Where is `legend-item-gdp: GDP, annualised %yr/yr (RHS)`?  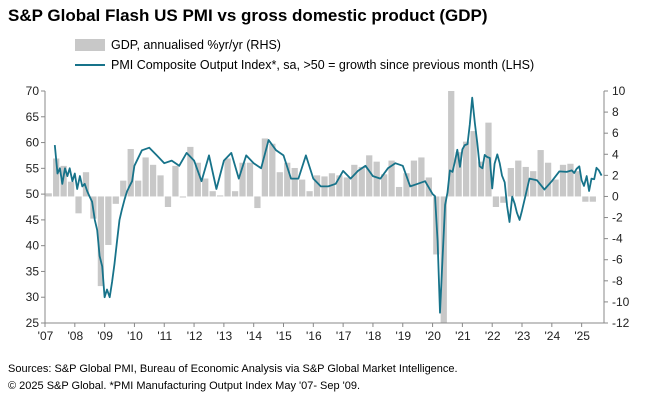 legend-item-gdp: GDP, annualised %yr/yr (RHS) is located at coordinates (178, 45).